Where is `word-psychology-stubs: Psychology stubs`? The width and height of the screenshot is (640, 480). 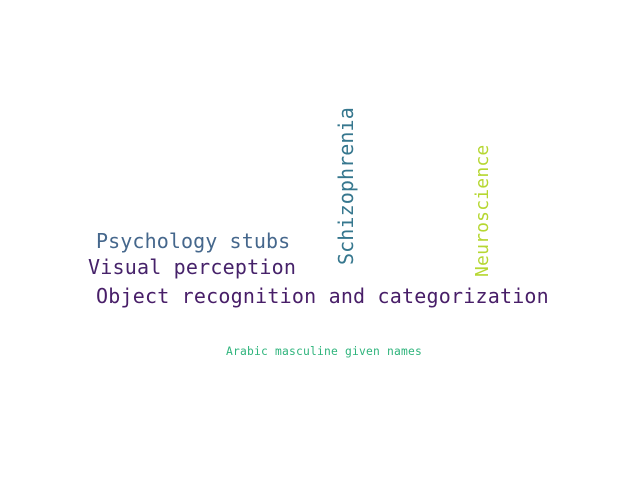 word-psychology-stubs: Psychology stubs is located at coordinates (193, 241).